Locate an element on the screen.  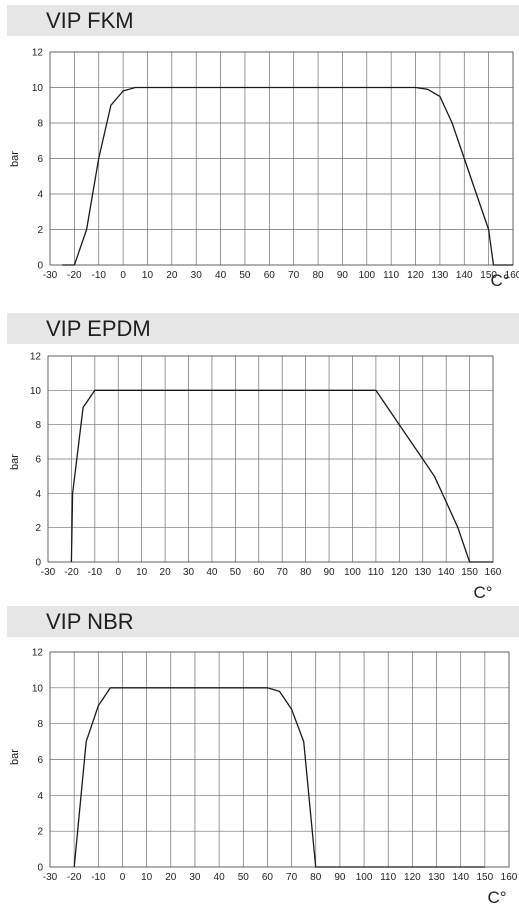
chart-title: VIP FKM is located at coordinates (90, 20).